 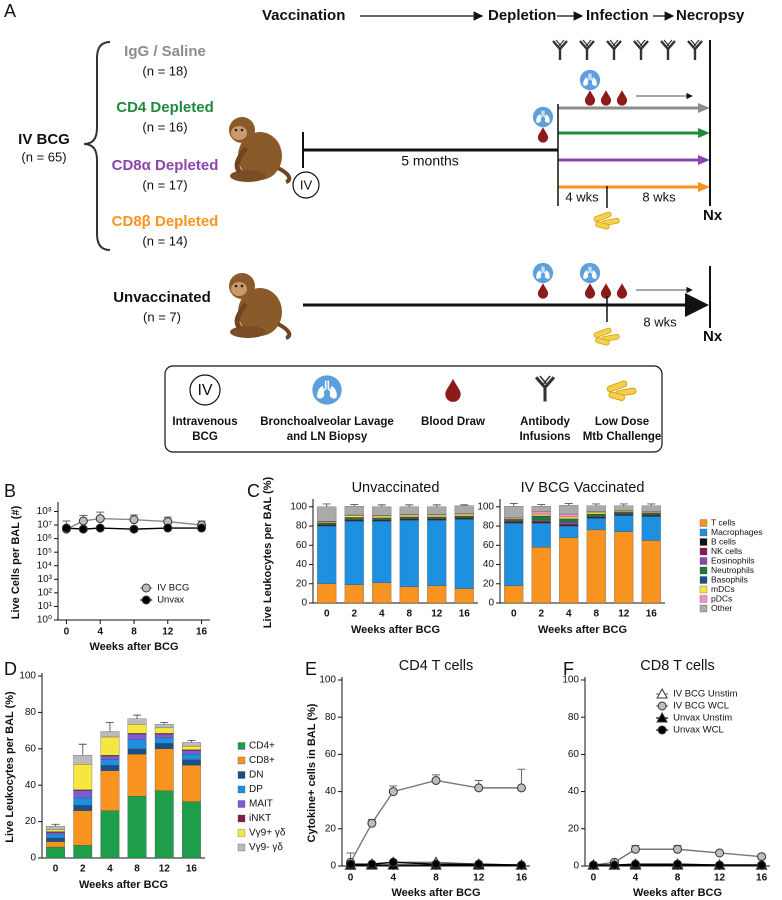 I want to click on control-label: Unvaccinated, so click(x=162, y=297).